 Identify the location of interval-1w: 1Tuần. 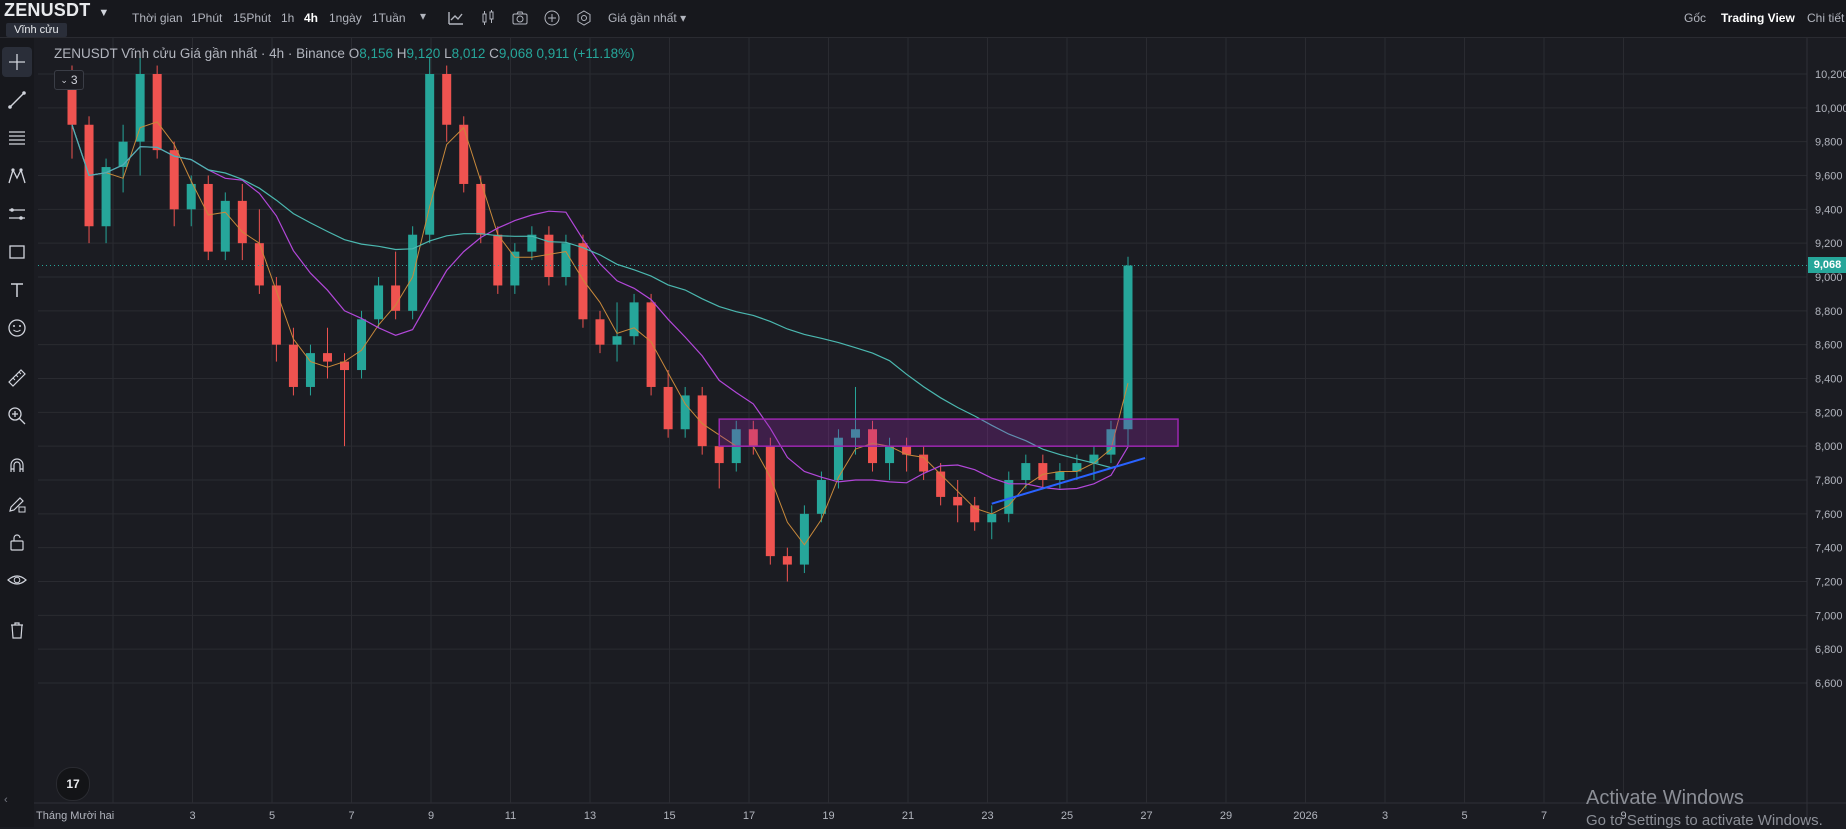
(389, 18).